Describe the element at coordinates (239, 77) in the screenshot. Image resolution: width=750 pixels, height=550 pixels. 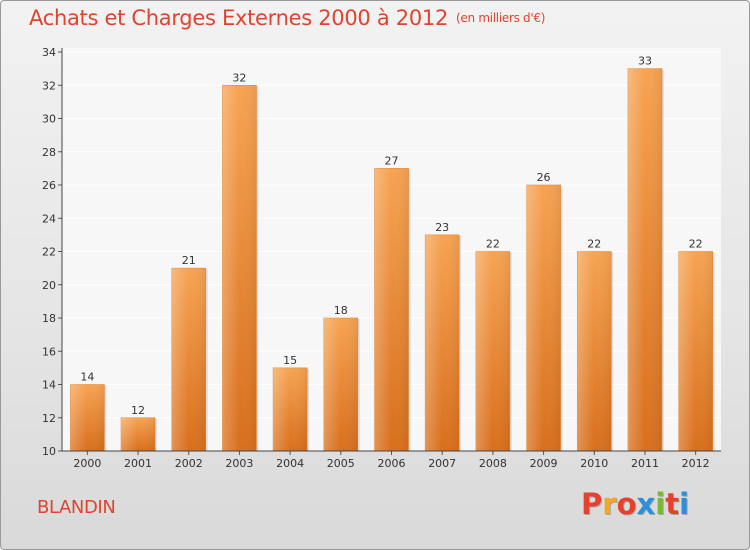
I see `data-label: 32` at that location.